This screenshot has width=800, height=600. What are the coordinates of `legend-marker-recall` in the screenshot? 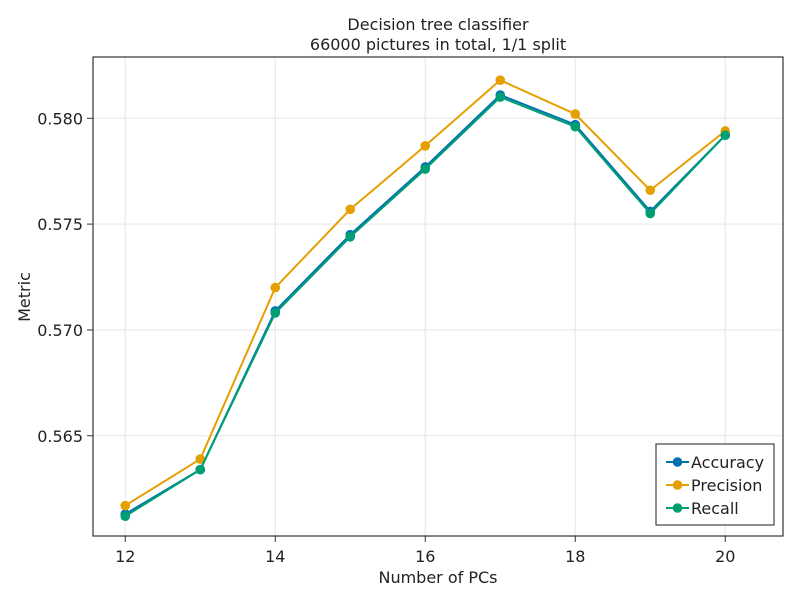 It's located at (677, 508).